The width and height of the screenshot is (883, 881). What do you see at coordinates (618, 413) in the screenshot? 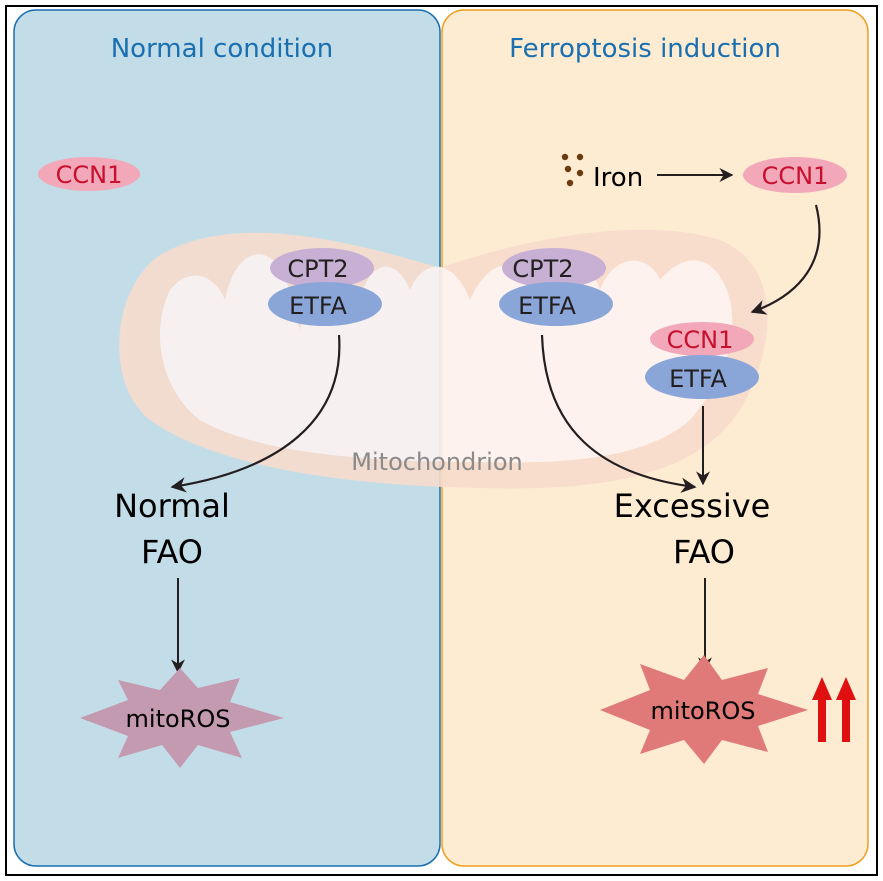
I see `arrow-etfa-to-excessive-fao` at bounding box center [618, 413].